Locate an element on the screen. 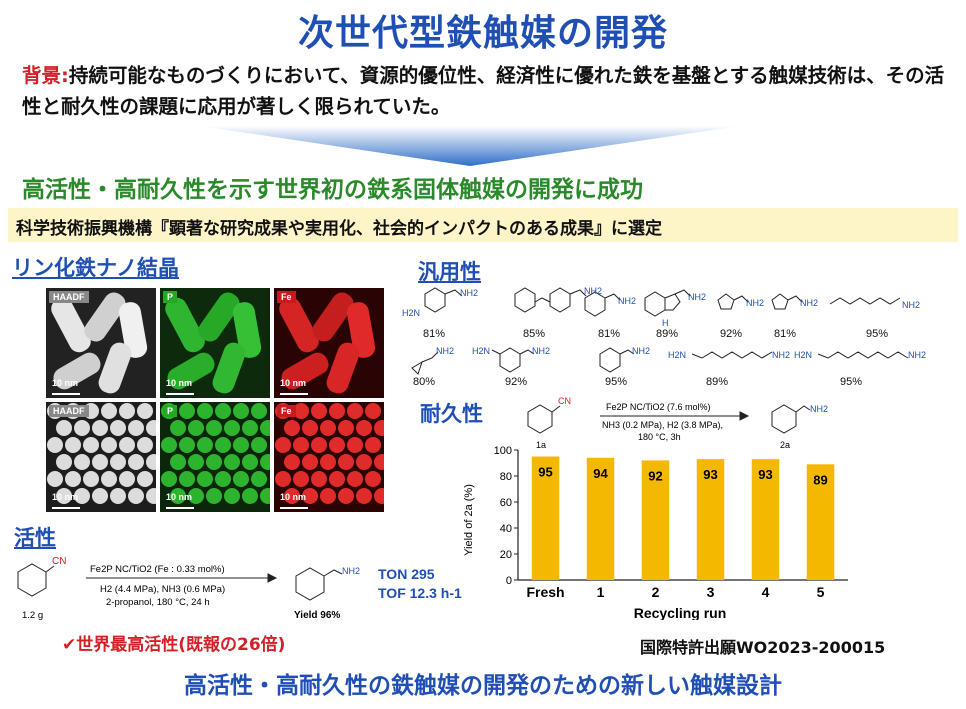 The width and height of the screenshot is (966, 709). x-tick-label: 4 is located at coordinates (766, 592).